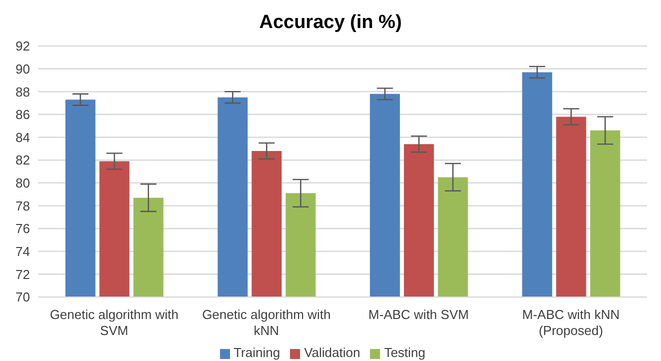 The width and height of the screenshot is (661, 361). Describe the element at coordinates (23, 183) in the screenshot. I see `y-tick-label: 80` at that location.